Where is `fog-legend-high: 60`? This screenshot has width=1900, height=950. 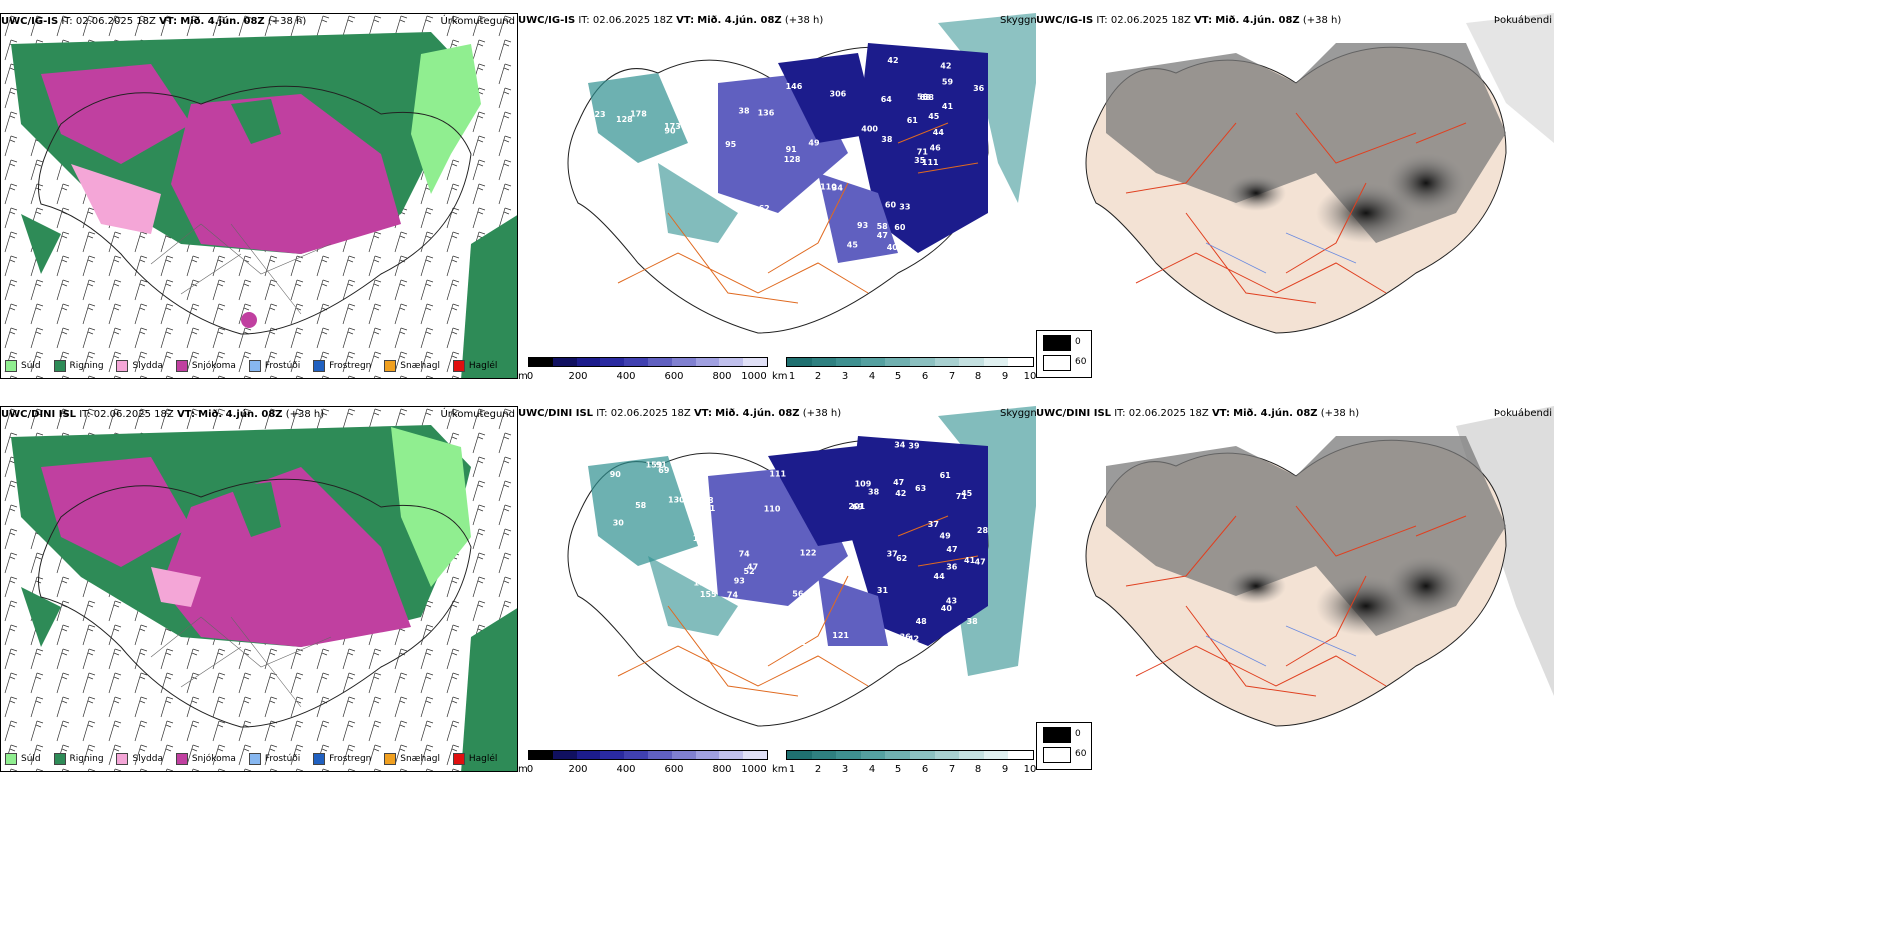
fog-legend-high: 60 is located at coordinates (1081, 754).